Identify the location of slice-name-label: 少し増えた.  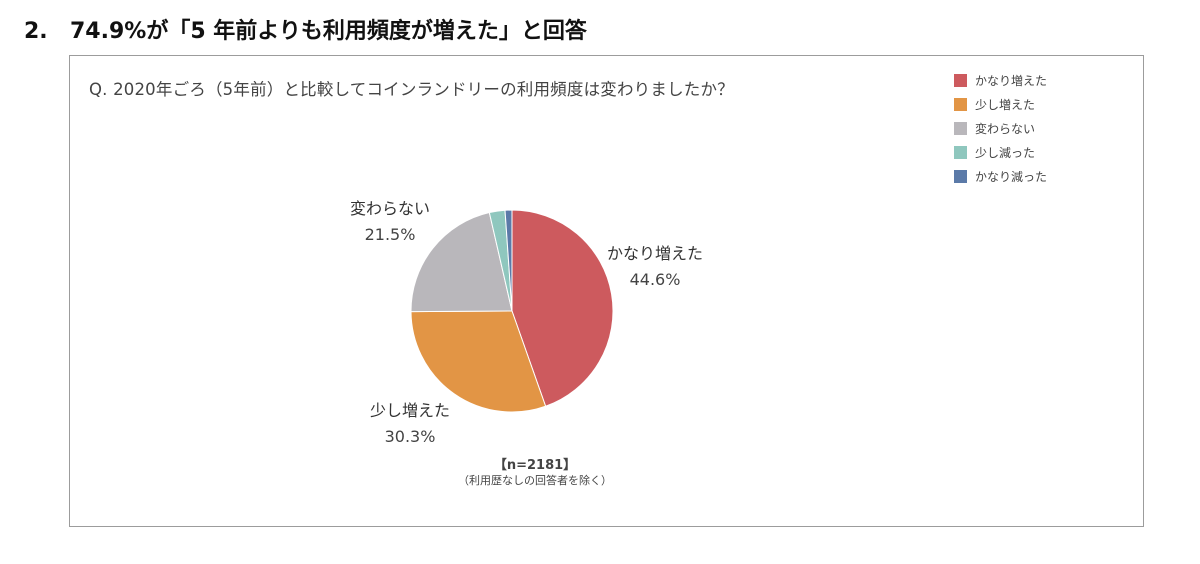
(410, 410).